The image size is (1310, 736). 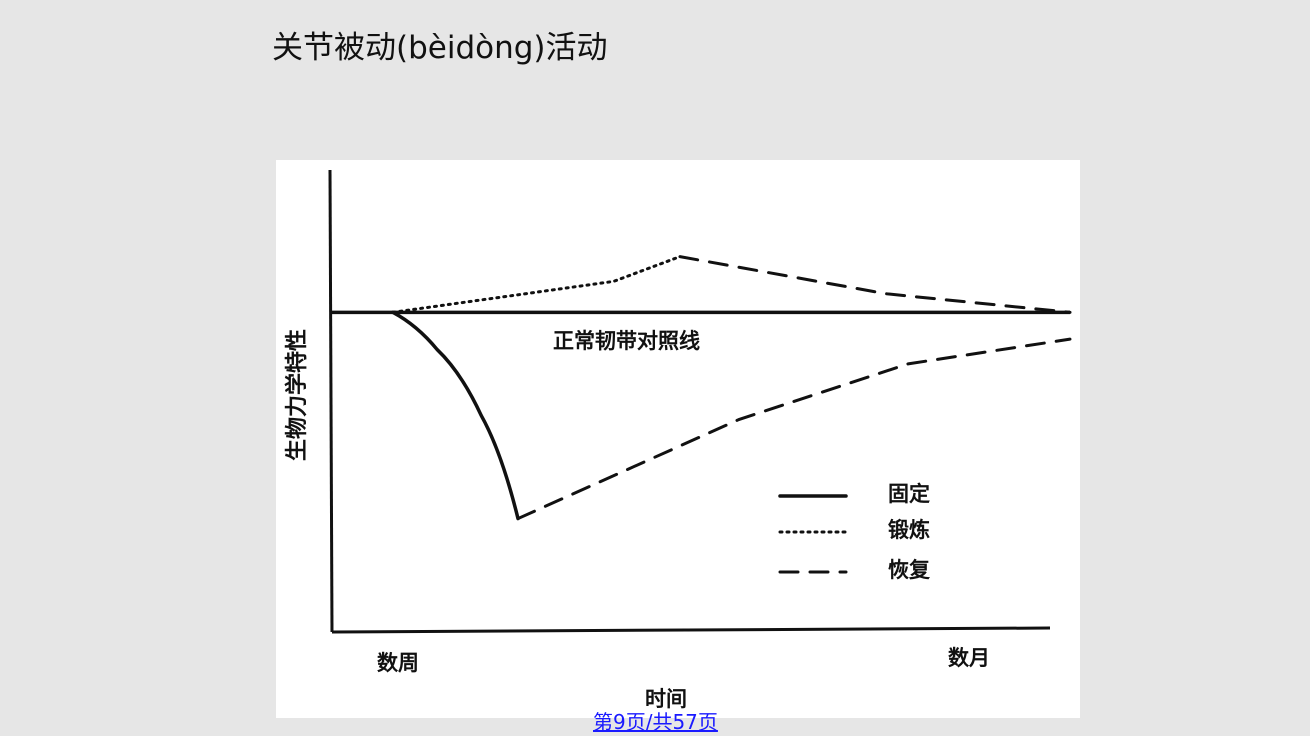 What do you see at coordinates (666, 699) in the screenshot?
I see `x-axis-label: 时间` at bounding box center [666, 699].